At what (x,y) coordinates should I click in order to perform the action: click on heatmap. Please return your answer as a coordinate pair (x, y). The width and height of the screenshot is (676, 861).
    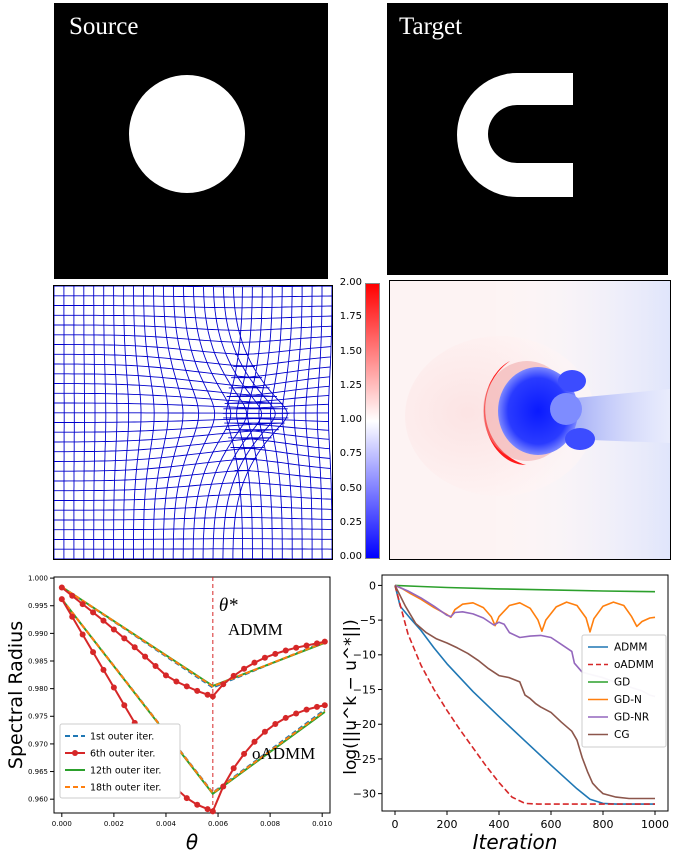
    Looking at the image, I should click on (530, 420).